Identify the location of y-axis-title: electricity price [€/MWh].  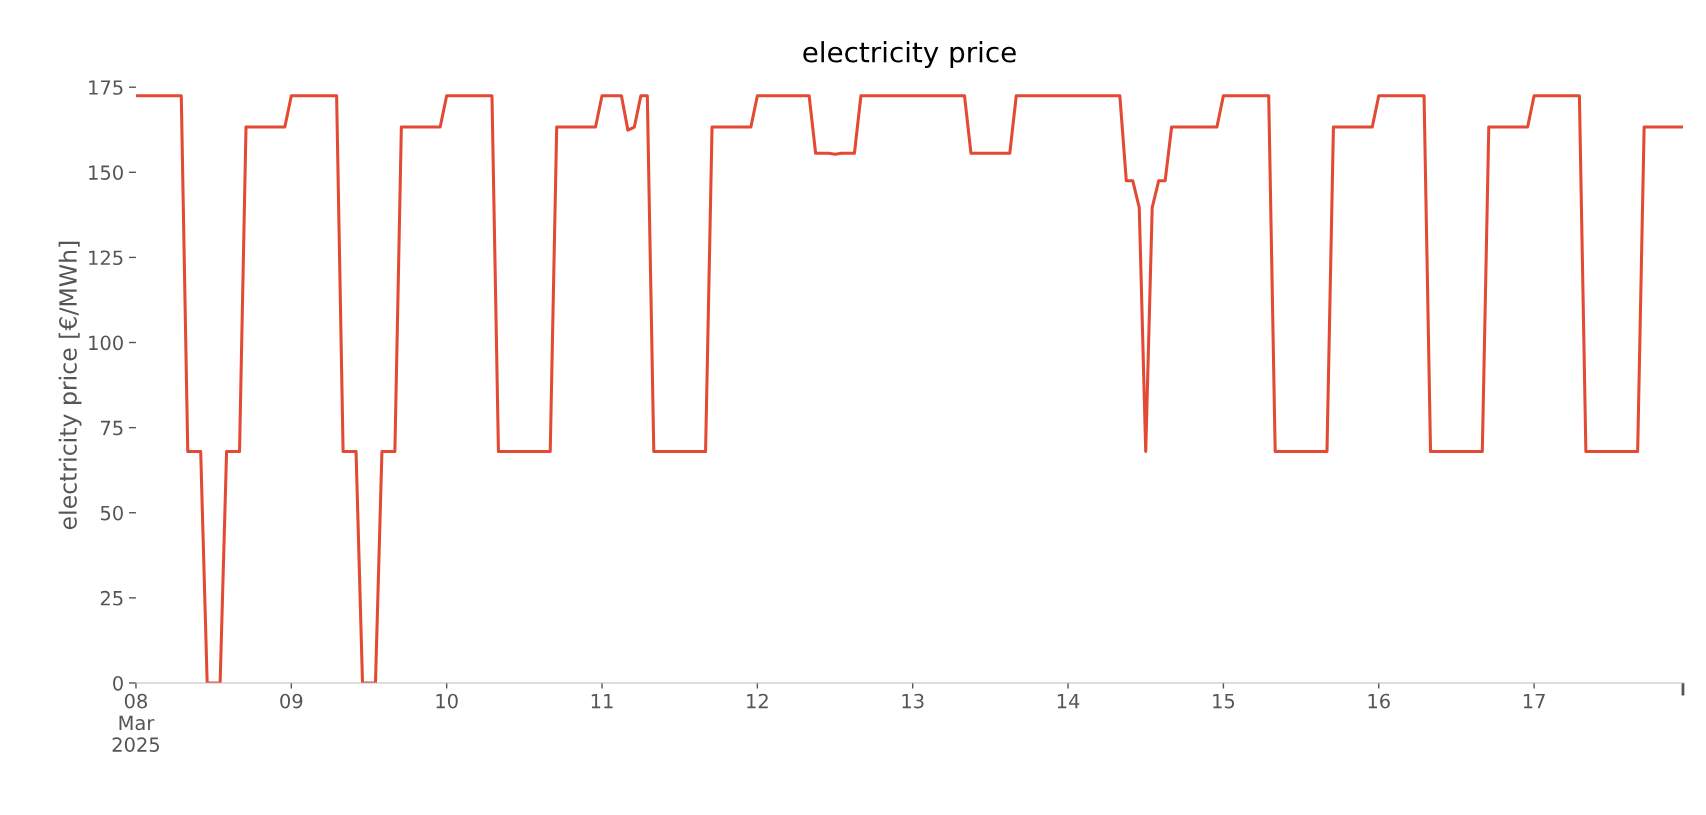
(70, 385).